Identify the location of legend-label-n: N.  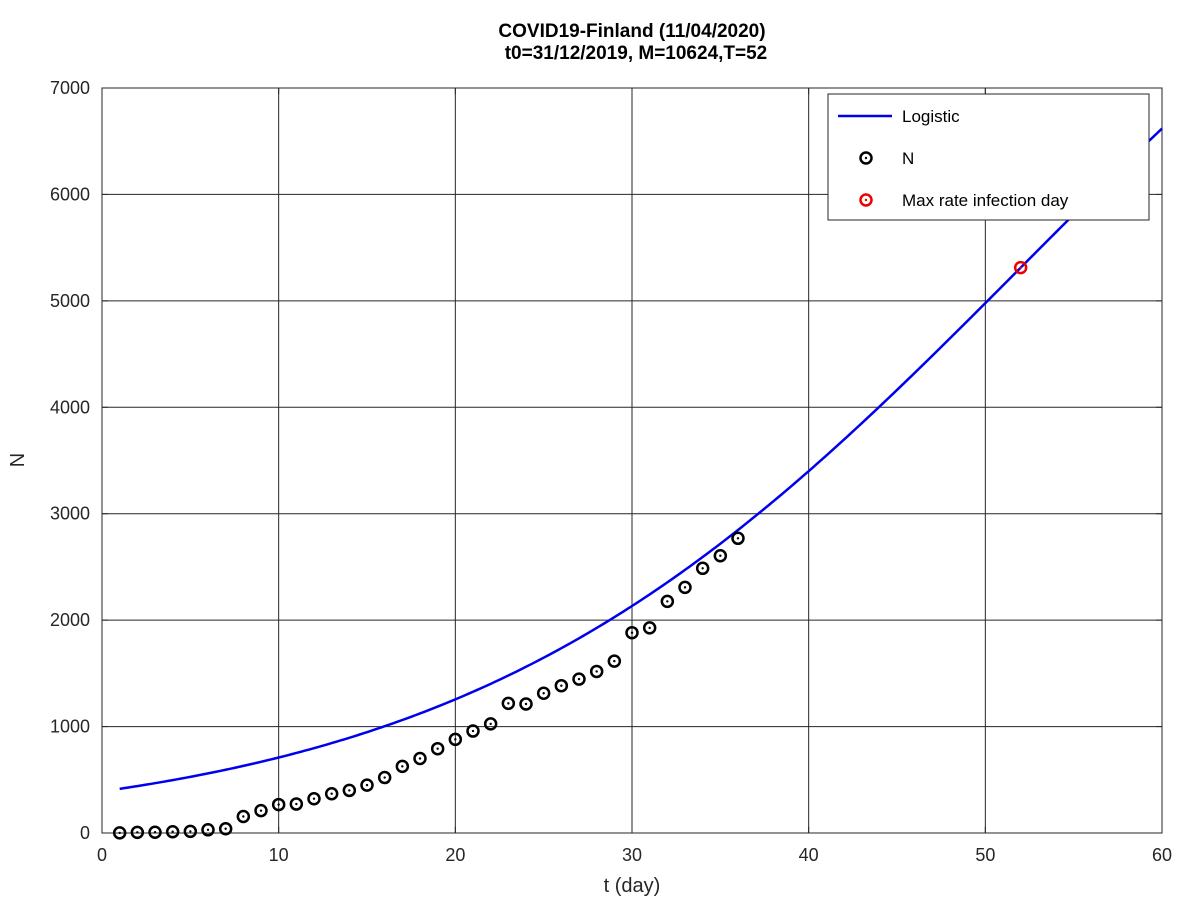
(908, 158).